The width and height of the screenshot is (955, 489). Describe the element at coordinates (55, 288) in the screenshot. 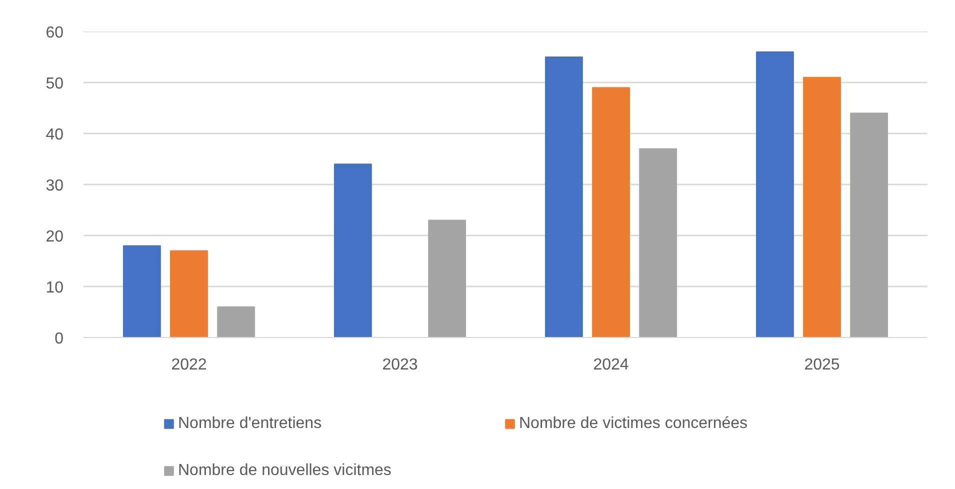

I see `y-tick-label: 10` at that location.